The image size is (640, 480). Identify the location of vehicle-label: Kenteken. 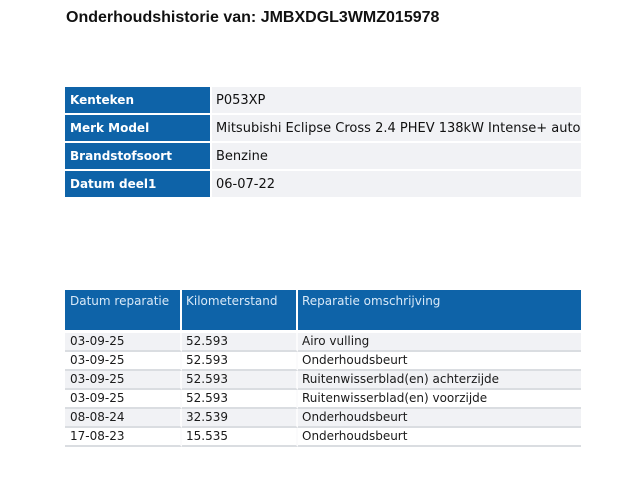
(137, 101).